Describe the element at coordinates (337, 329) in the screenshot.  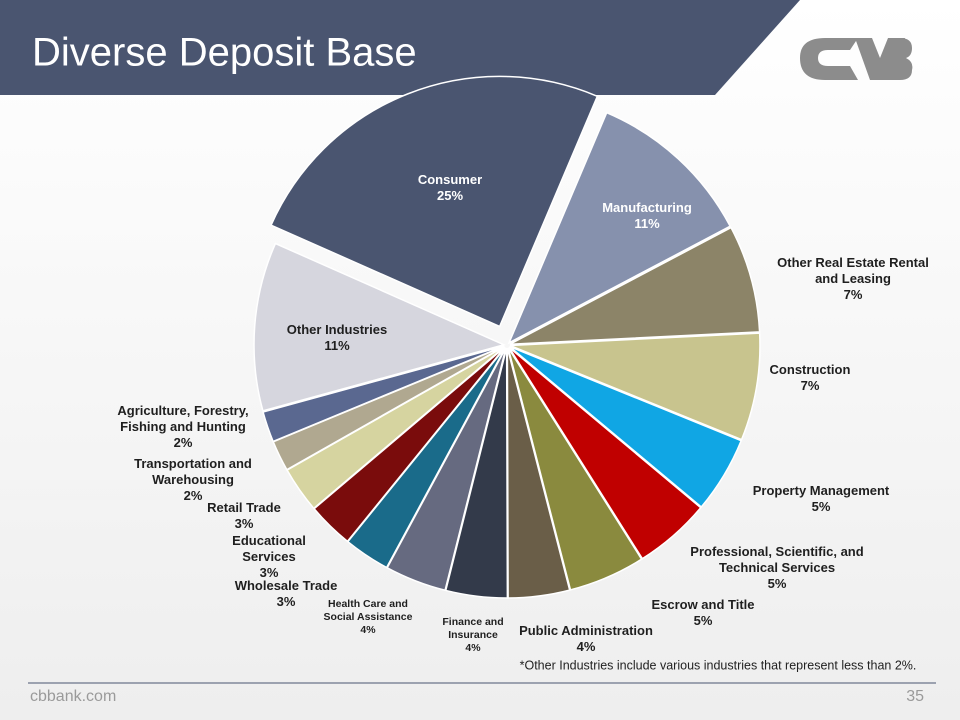
I see `category-label: Other Industries` at that location.